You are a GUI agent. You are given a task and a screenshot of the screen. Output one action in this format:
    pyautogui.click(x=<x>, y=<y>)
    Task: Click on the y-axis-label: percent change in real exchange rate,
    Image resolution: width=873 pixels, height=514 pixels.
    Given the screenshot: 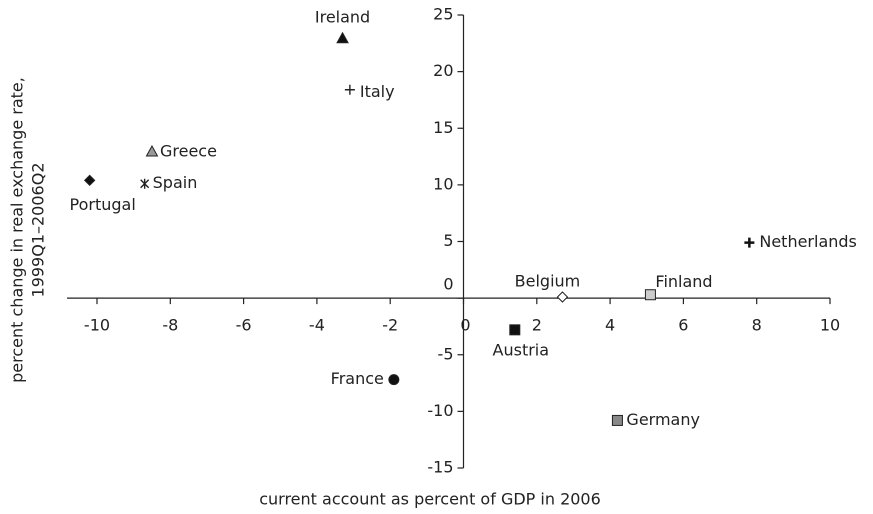 What is the action you would take?
    pyautogui.click(x=17, y=230)
    